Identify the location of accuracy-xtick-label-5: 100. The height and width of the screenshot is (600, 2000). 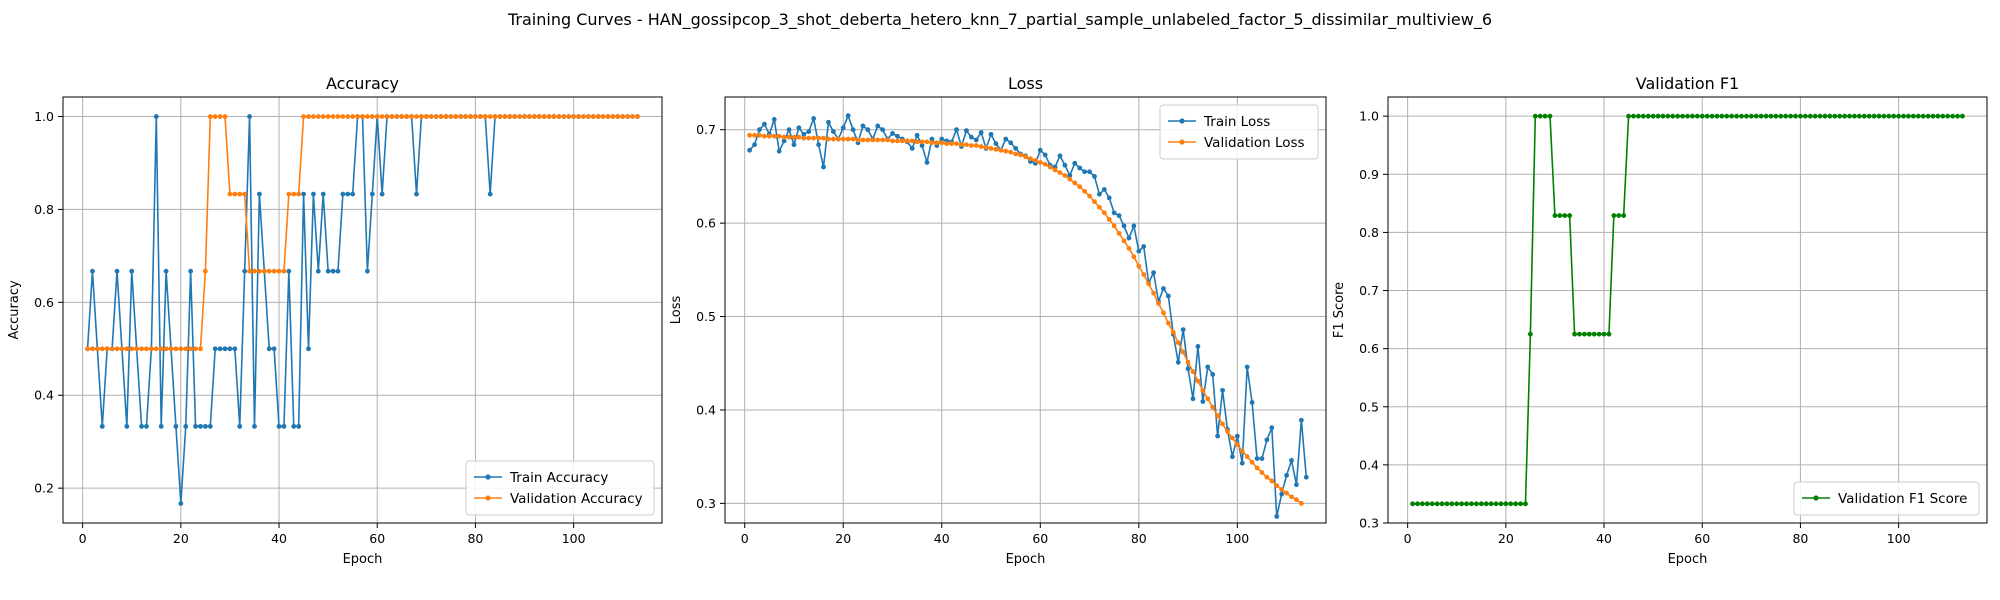
(574, 538).